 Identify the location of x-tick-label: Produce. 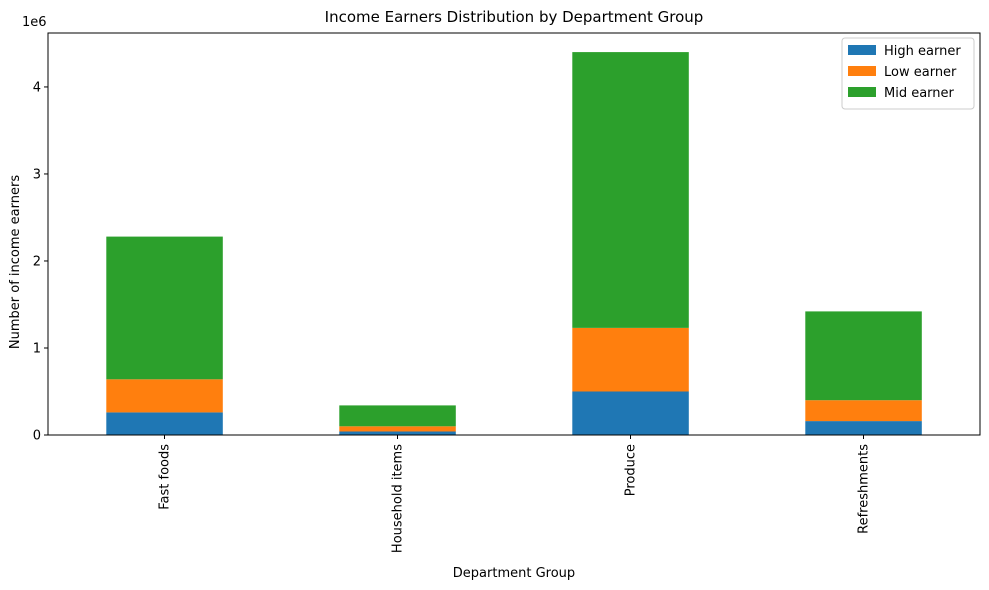
(631, 470).